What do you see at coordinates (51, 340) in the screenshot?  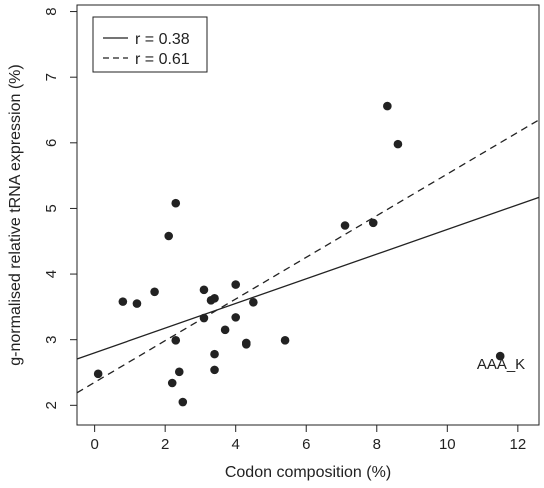 I see `y-tick-label: 3` at bounding box center [51, 340].